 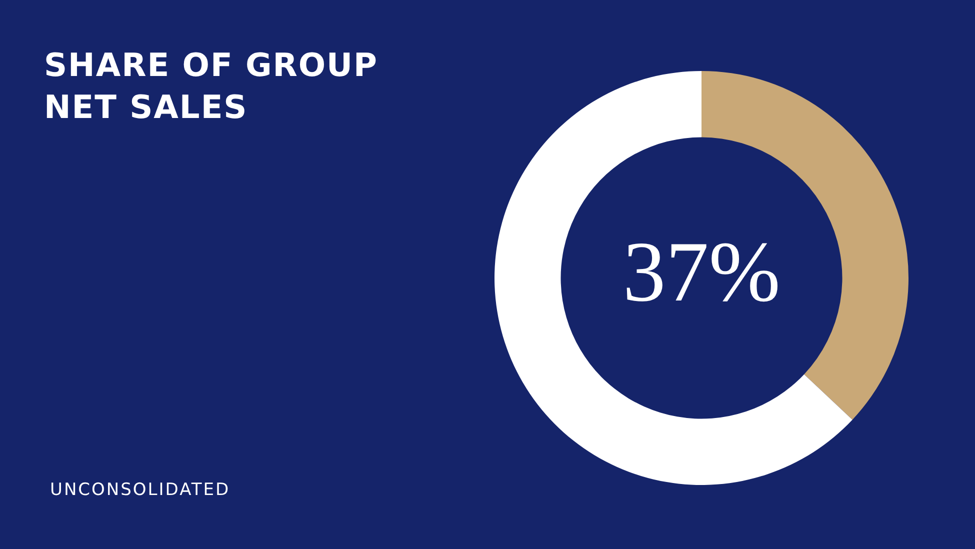 What do you see at coordinates (211, 86) in the screenshot?
I see `text: SHARE OF GROUP NET SALES` at bounding box center [211, 86].